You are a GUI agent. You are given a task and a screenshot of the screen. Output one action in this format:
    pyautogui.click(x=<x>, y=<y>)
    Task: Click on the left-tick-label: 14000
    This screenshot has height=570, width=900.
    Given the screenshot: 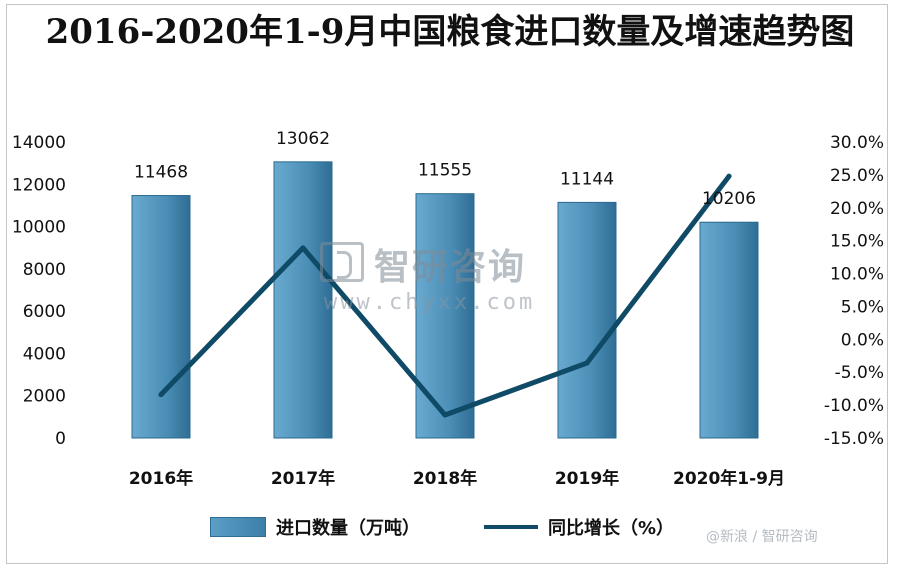 What is the action you would take?
    pyautogui.click(x=39, y=143)
    